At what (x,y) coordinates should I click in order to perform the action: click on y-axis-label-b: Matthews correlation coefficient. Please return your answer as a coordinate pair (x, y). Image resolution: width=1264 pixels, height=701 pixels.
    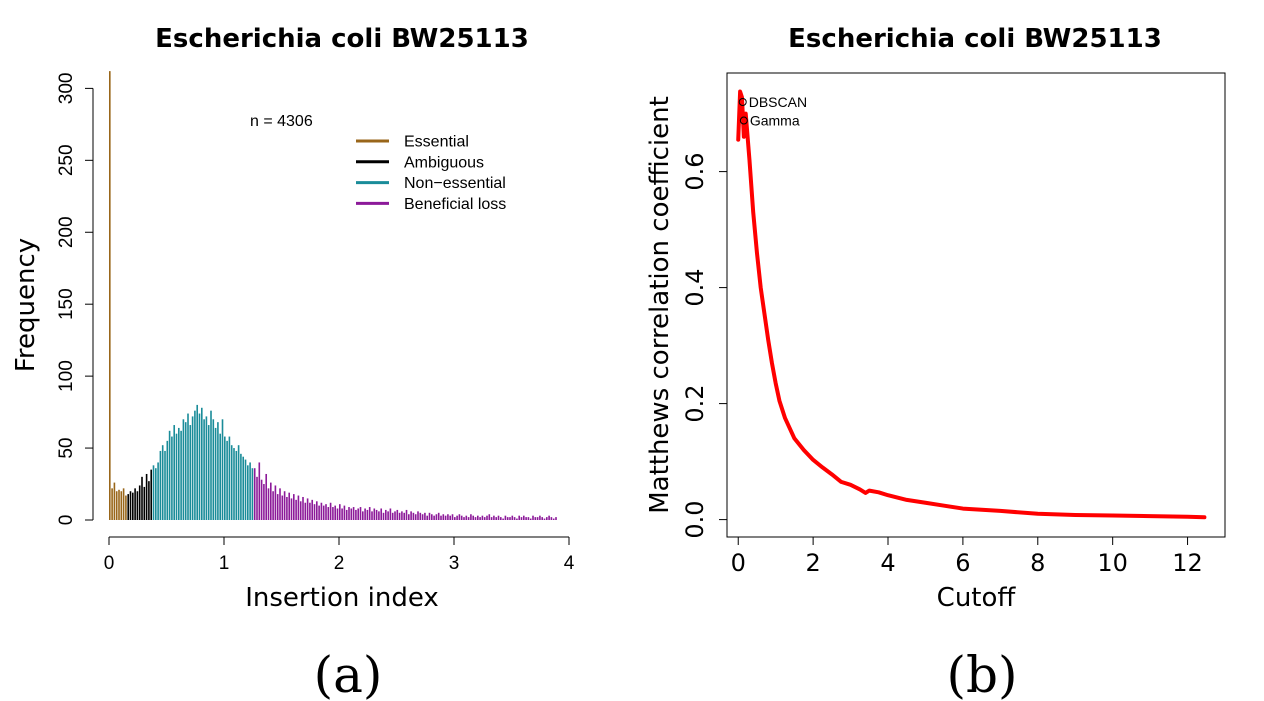
    Looking at the image, I should click on (660, 305).